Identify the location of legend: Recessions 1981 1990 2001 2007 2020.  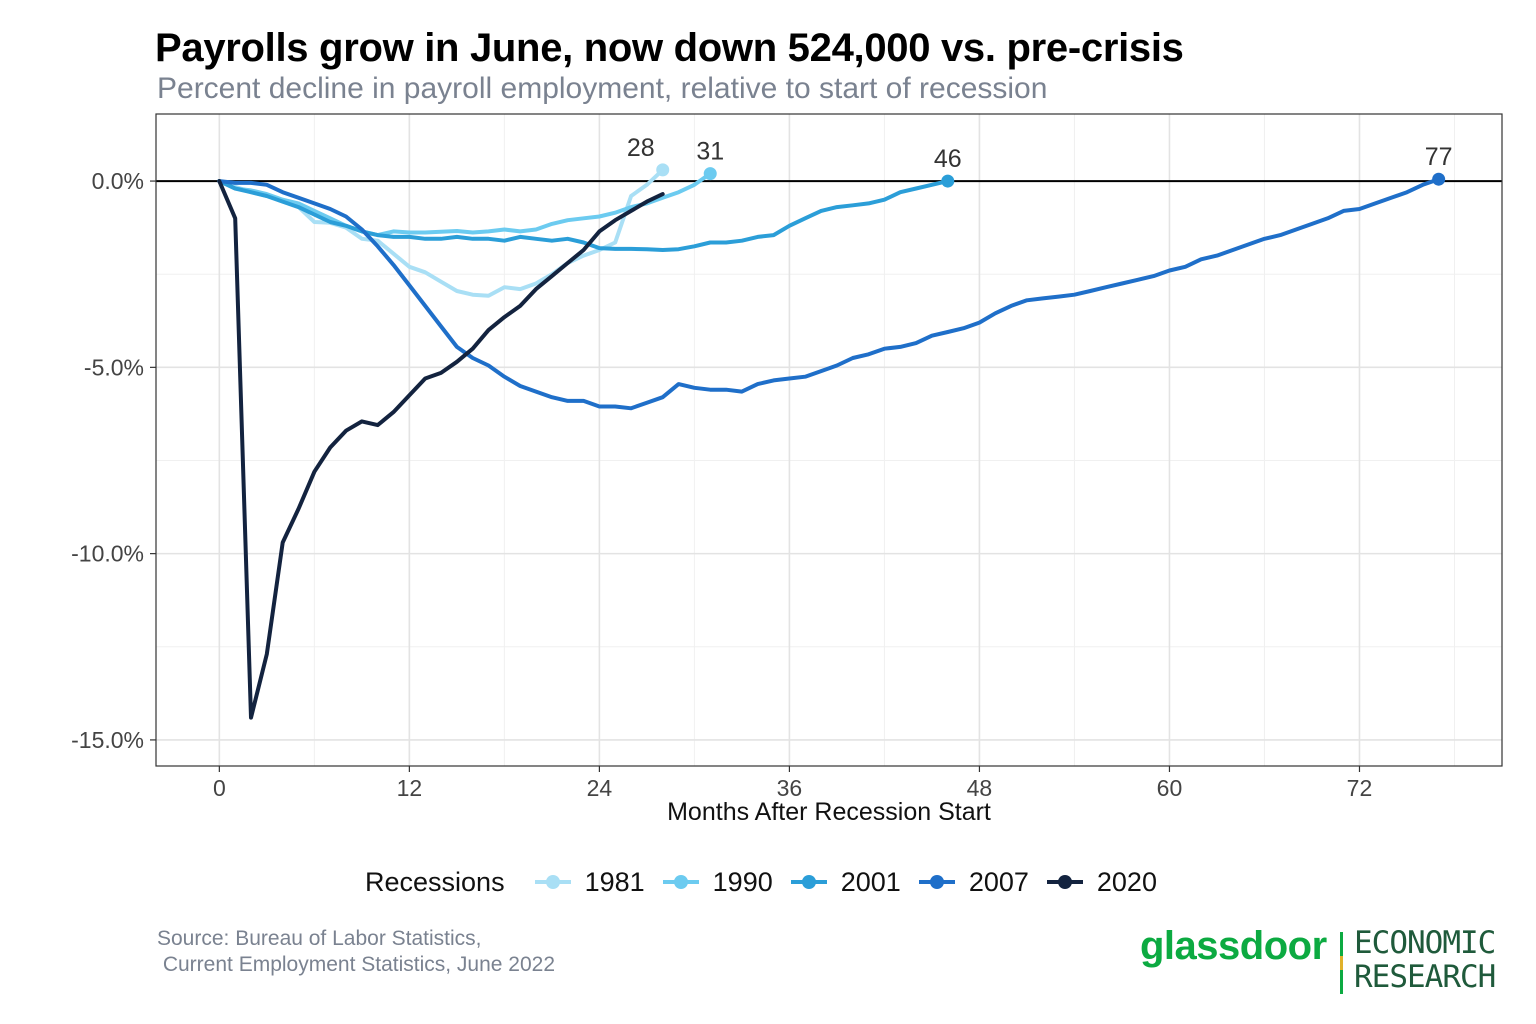
(768, 882).